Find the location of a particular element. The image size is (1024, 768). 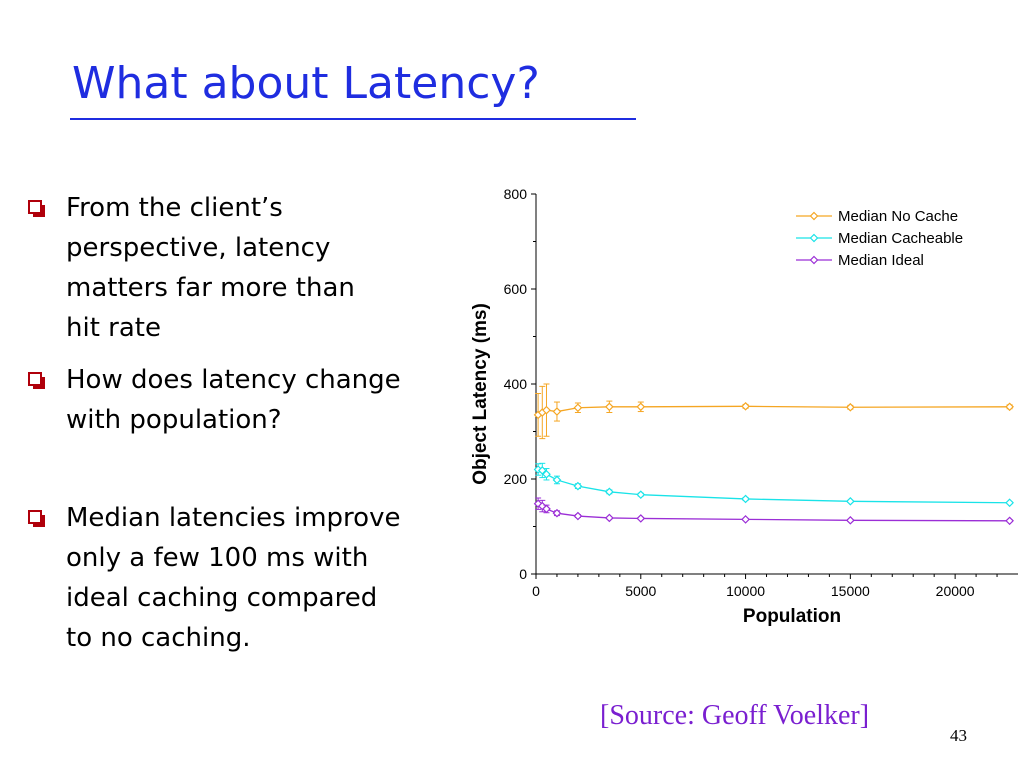

y-tick-label: 0 is located at coordinates (523, 574).